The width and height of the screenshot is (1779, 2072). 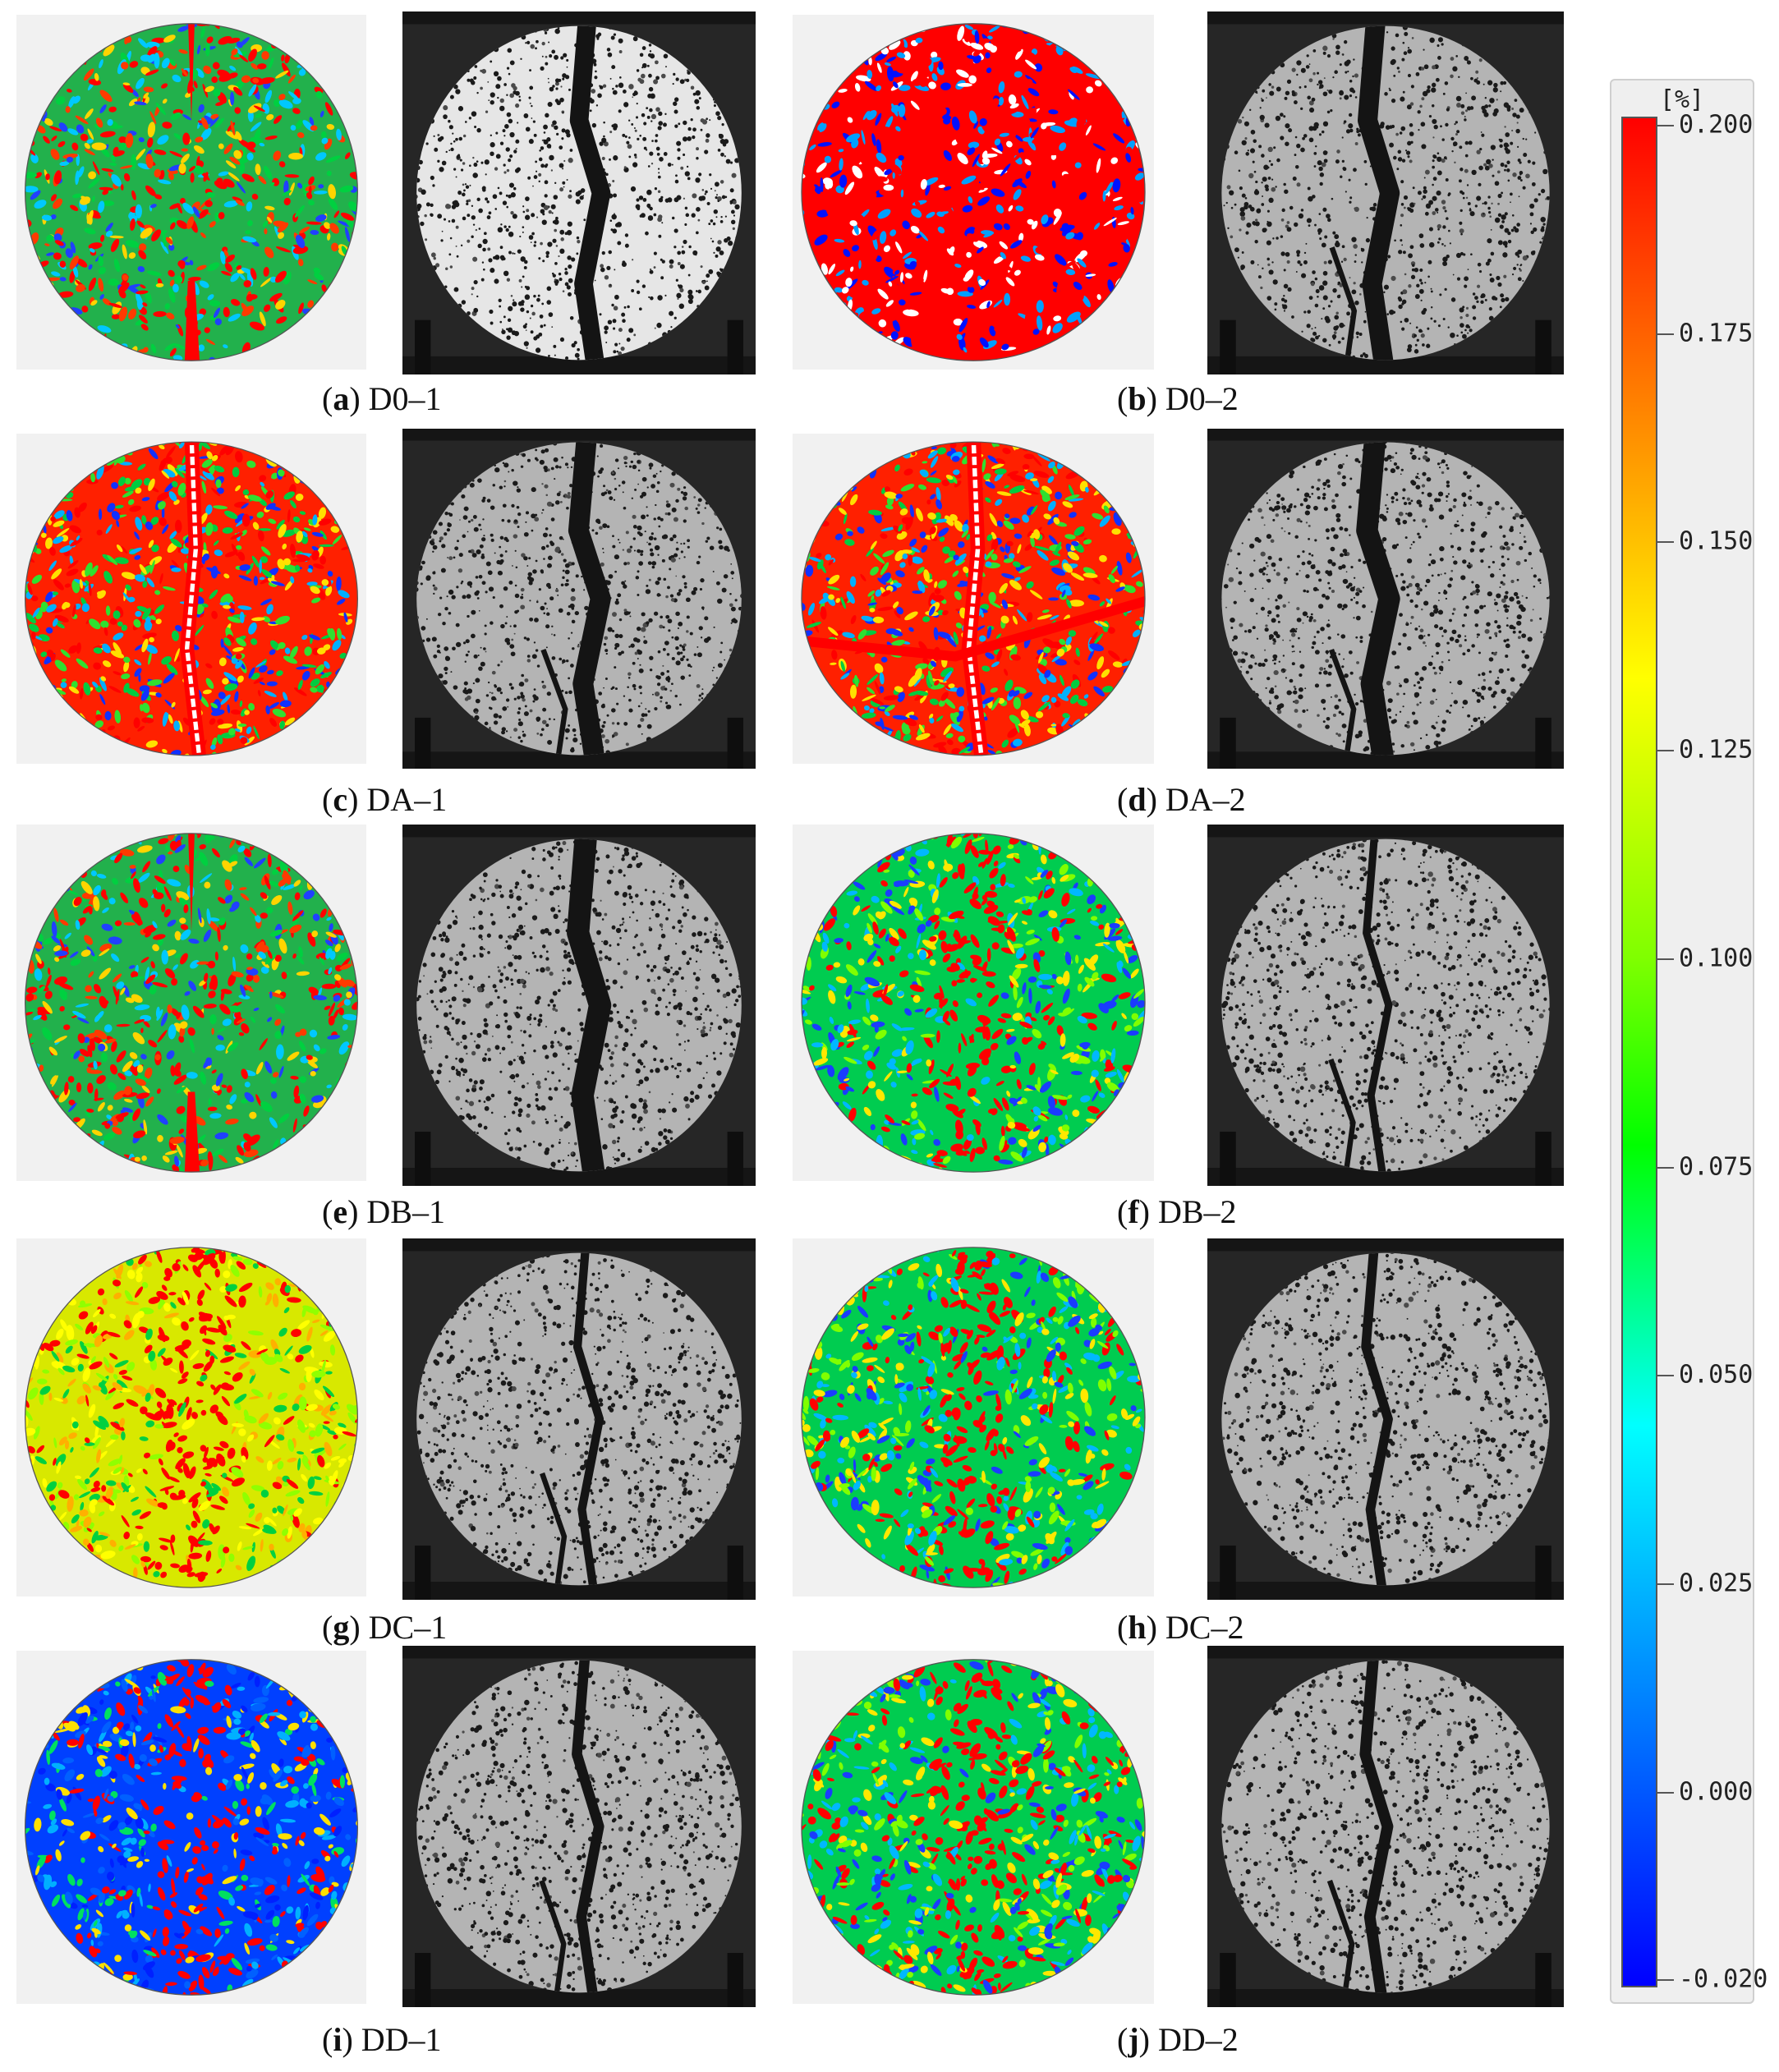 I want to click on panel-letter: a, so click(x=341, y=398).